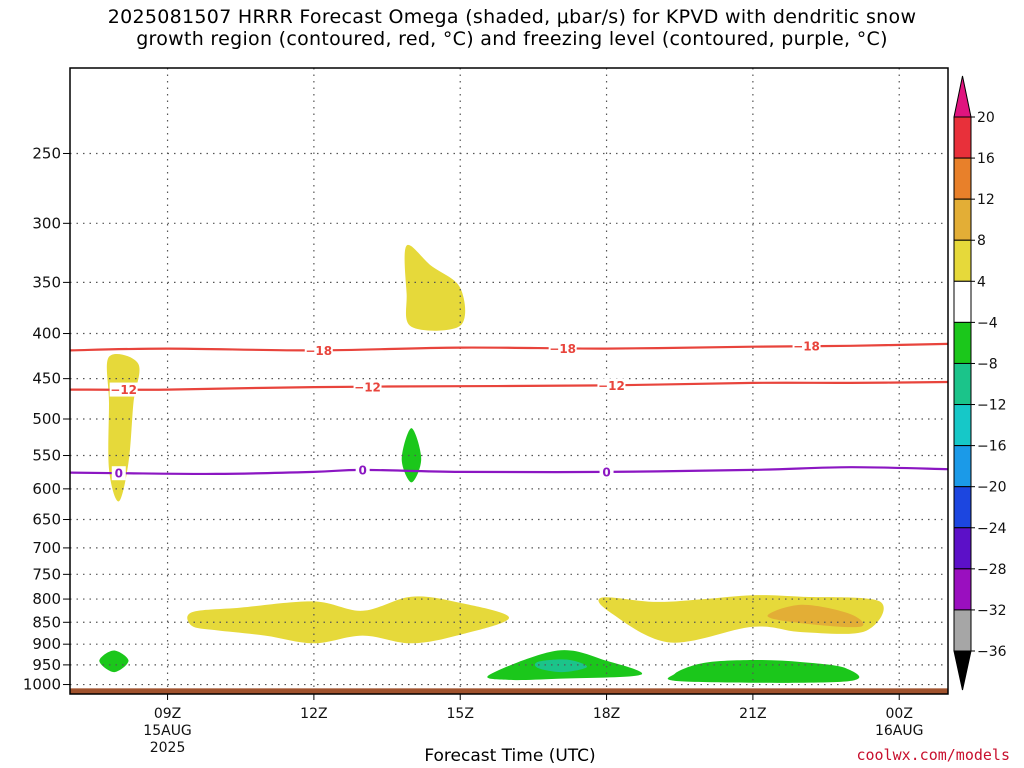 The height and width of the screenshot is (768, 1024). Describe the element at coordinates (46, 489) in the screenshot. I see `y-tick-label-600: 600` at that location.